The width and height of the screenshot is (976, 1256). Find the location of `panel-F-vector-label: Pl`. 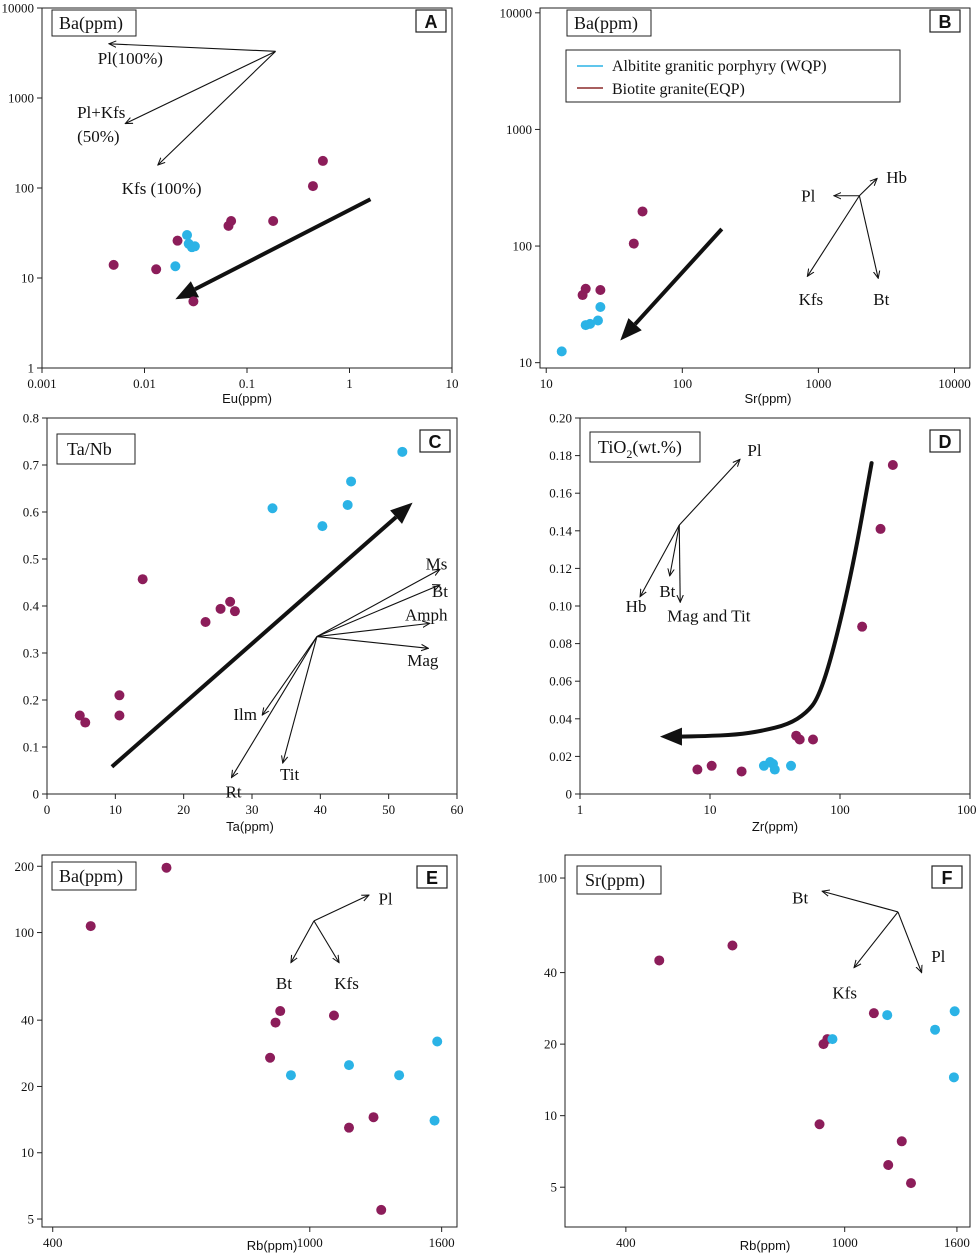

panel-F-vector-label: Pl is located at coordinates (938, 956).